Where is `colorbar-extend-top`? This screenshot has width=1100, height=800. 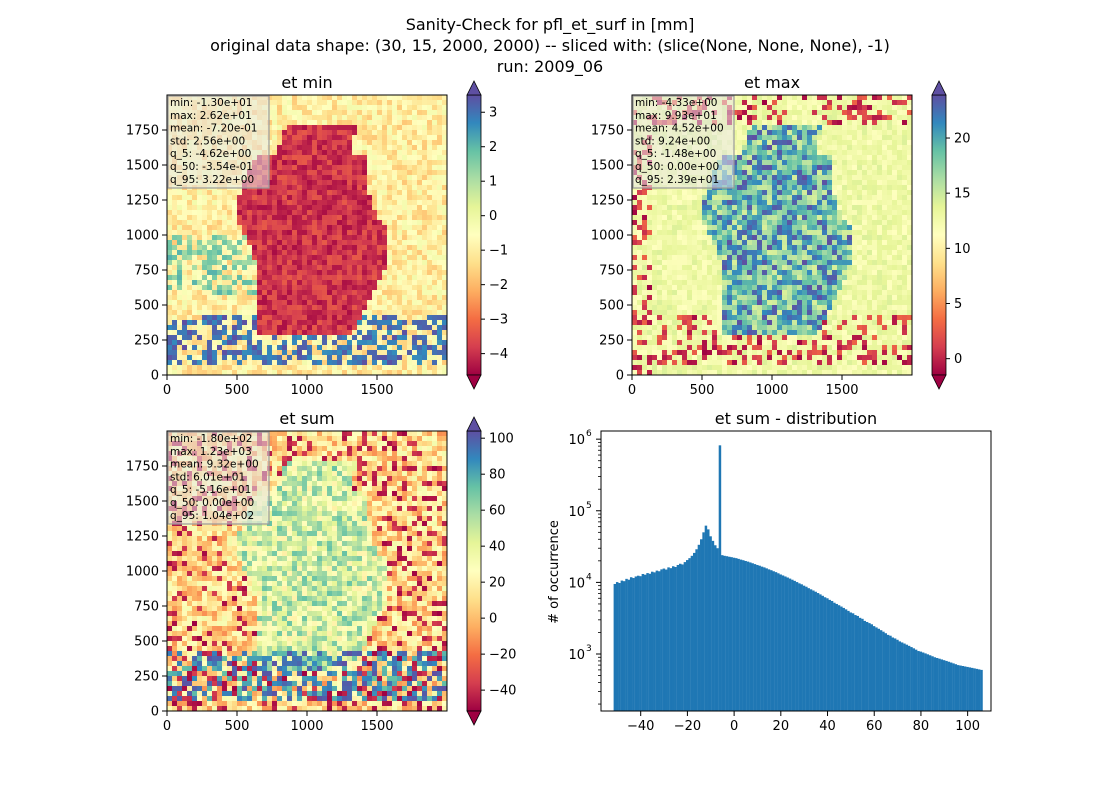 colorbar-extend-top is located at coordinates (474, 88).